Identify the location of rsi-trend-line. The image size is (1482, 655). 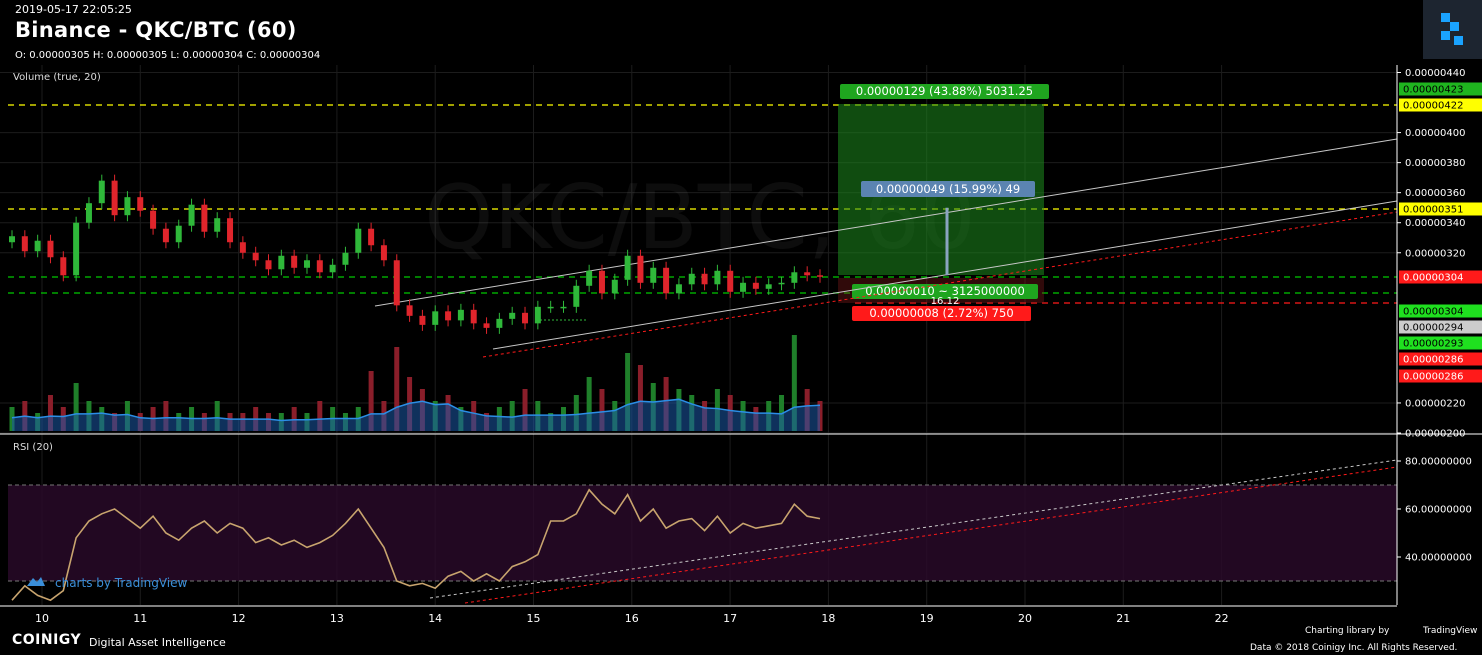
(913, 529).